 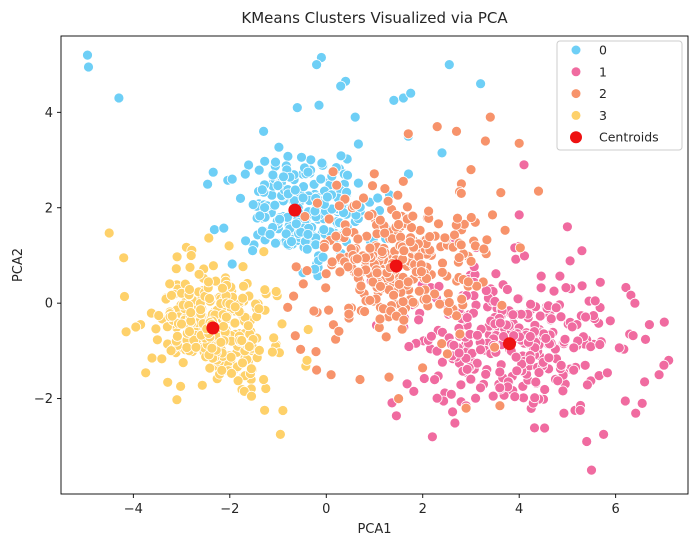 I want to click on x-axis-label: PCA1, so click(x=374, y=529).